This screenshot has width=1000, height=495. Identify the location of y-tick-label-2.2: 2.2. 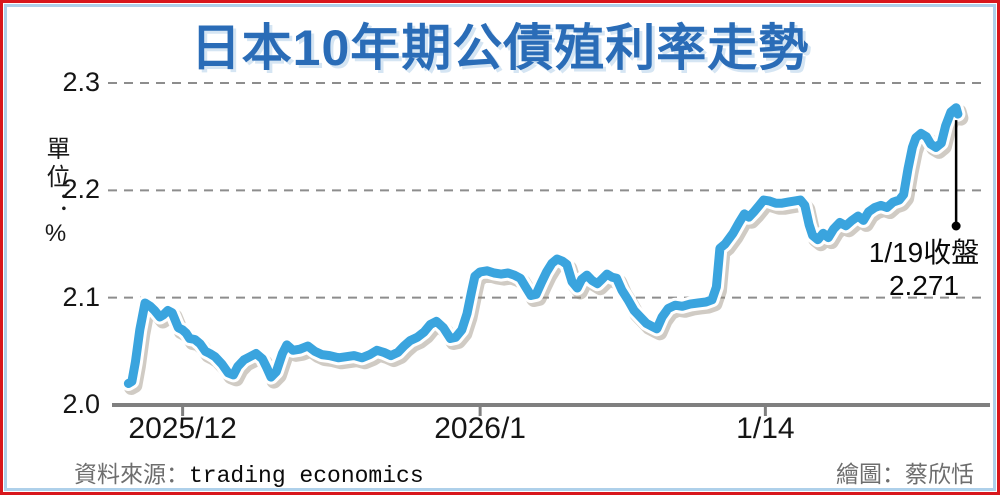
(81, 189).